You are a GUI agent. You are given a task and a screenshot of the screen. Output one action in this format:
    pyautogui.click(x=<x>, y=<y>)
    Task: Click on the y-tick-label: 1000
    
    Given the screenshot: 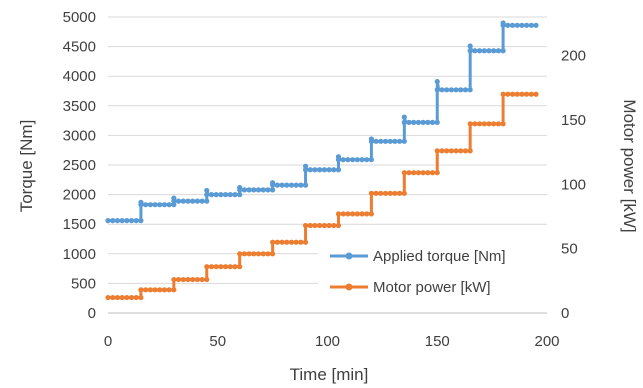 What is the action you would take?
    pyautogui.click(x=79, y=254)
    